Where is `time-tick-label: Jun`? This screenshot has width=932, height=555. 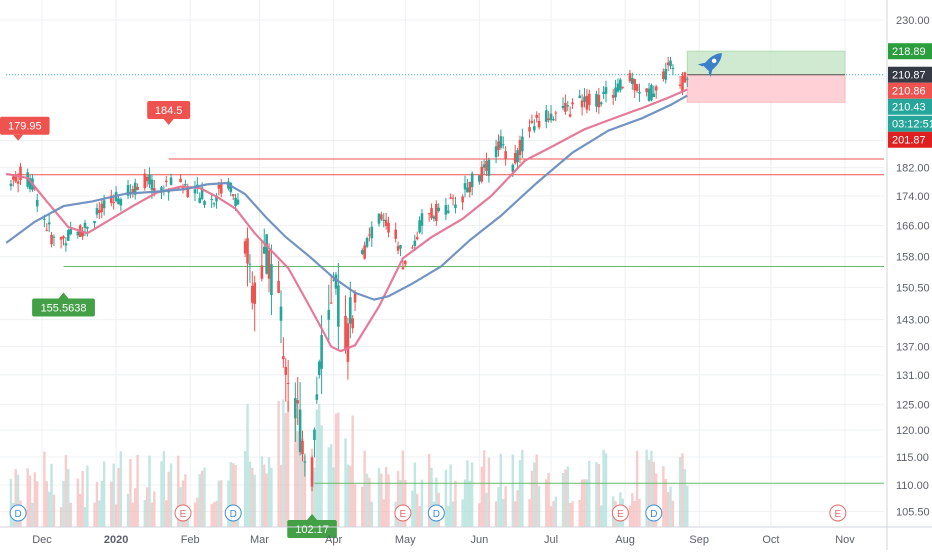 time-tick-label: Jun is located at coordinates (479, 540).